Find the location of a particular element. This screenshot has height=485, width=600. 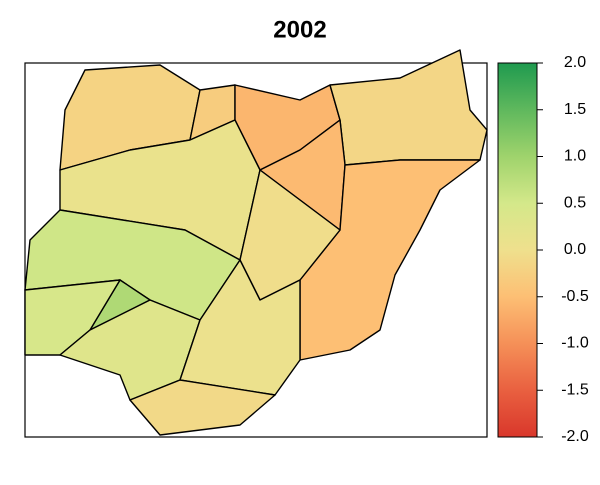

colorbar-tick-label: 1.0 is located at coordinates (575, 156).